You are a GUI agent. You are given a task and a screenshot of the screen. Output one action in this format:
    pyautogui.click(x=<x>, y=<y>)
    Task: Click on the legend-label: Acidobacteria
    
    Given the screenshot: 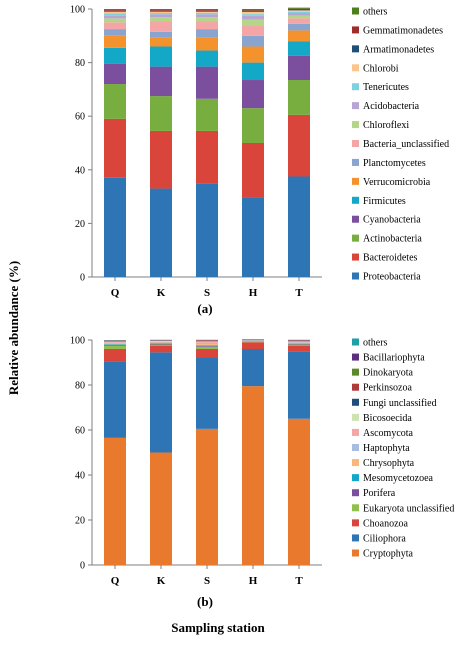 What is the action you would take?
    pyautogui.click(x=391, y=106)
    